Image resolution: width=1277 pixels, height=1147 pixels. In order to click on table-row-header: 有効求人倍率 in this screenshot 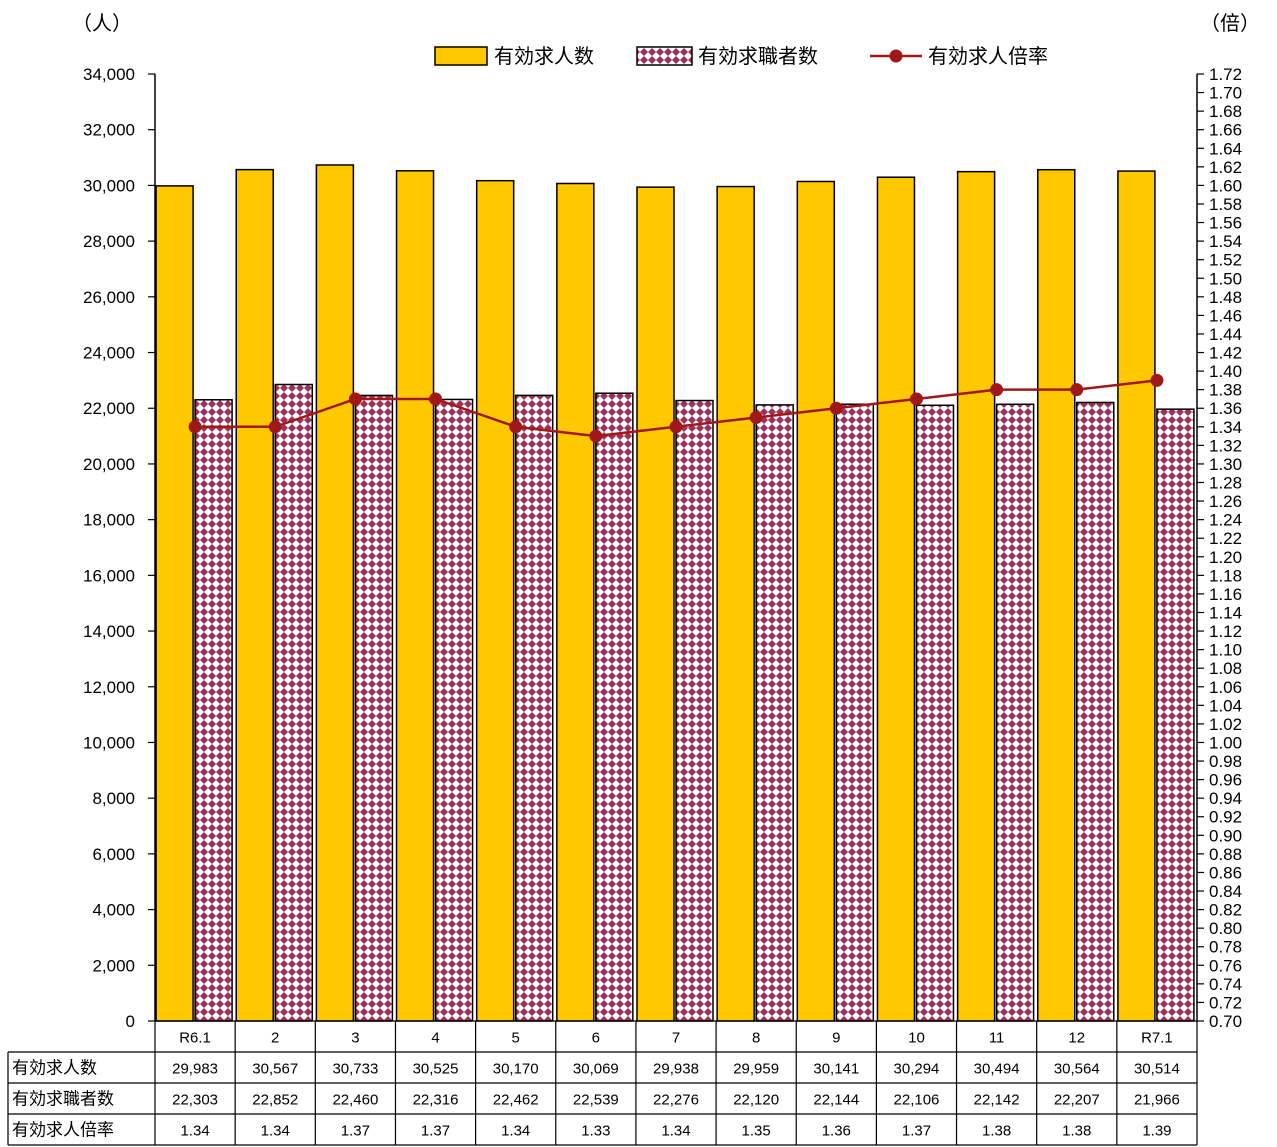, I will do `click(63, 1131)`.